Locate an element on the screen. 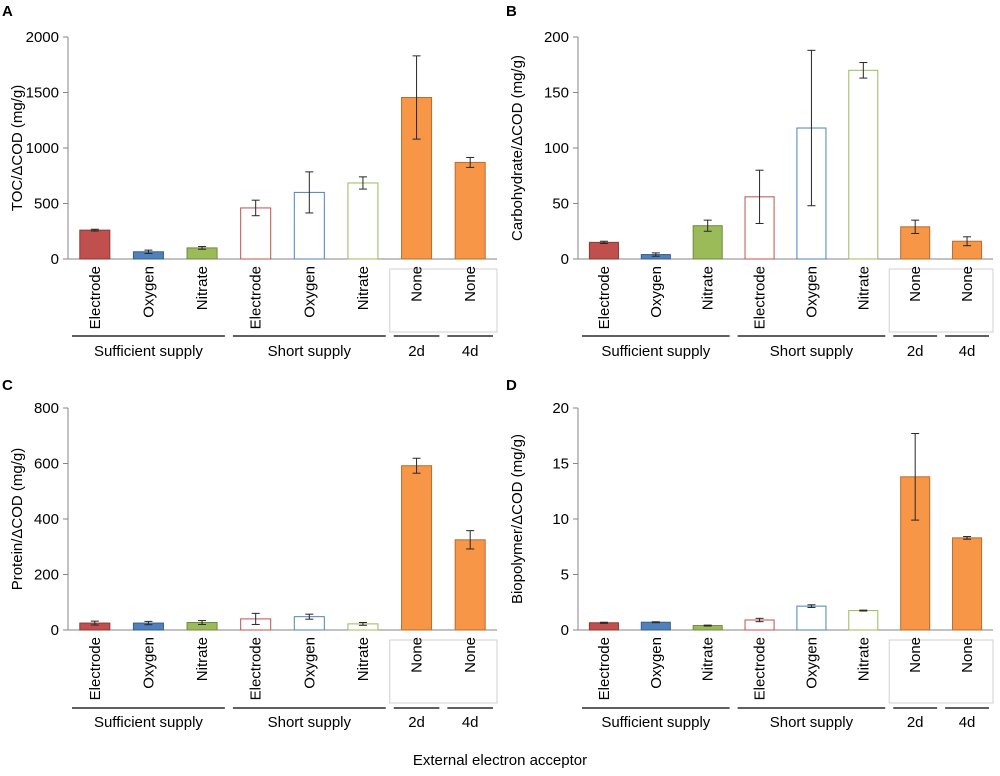  y-tick-label: 15 is located at coordinates (560, 464).